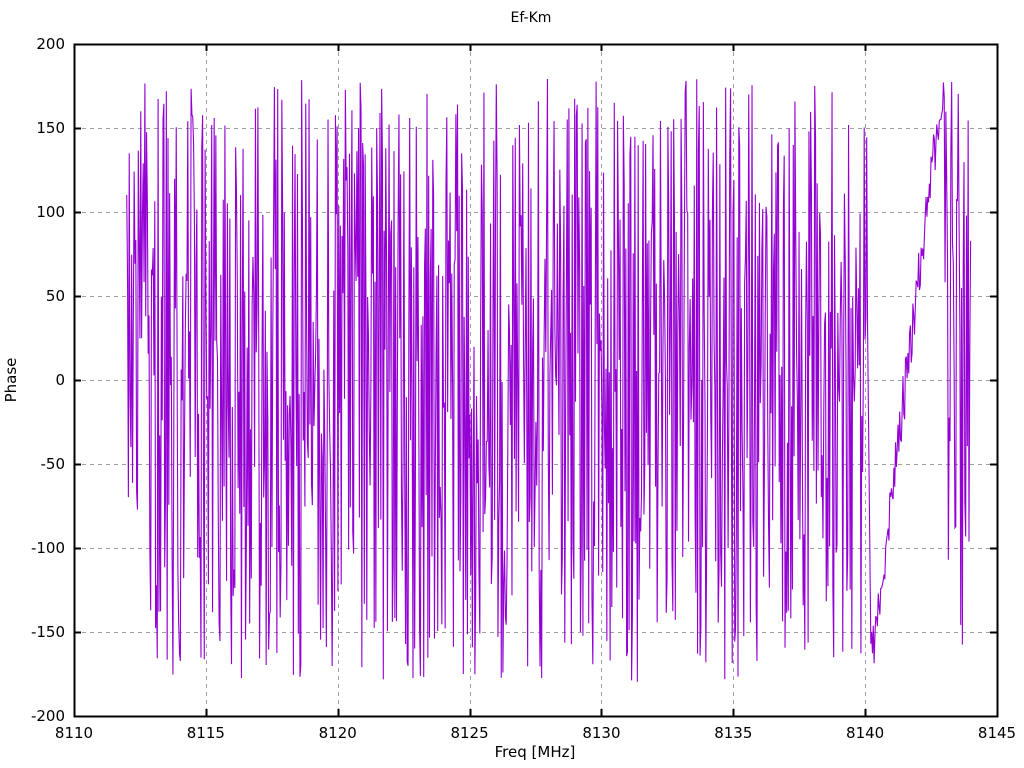 The width and height of the screenshot is (1024, 768). Describe the element at coordinates (338, 733) in the screenshot. I see `x-tick-label: 8120` at that location.